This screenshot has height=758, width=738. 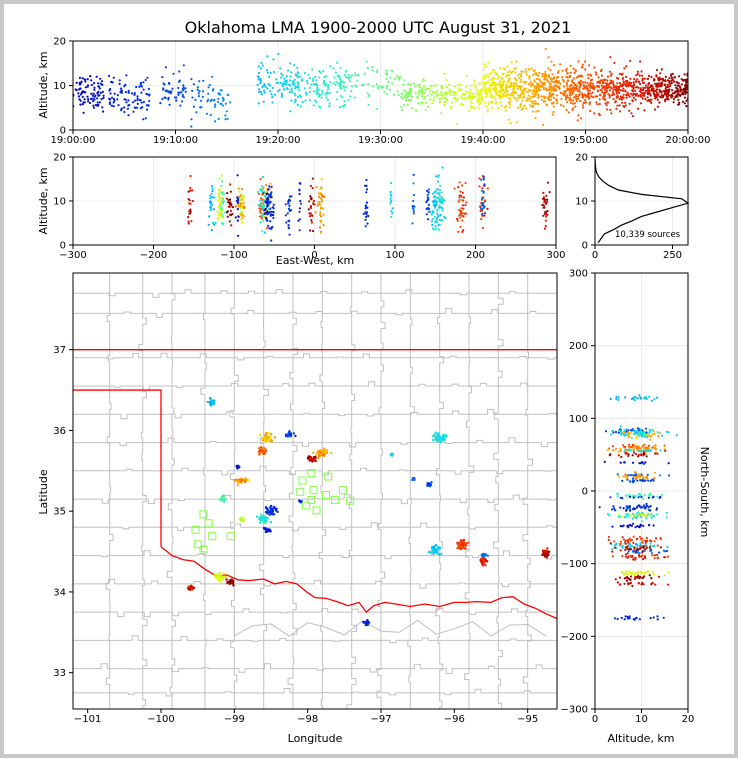 I want to click on ns-ytick-label: −200, so click(x=574, y=637).